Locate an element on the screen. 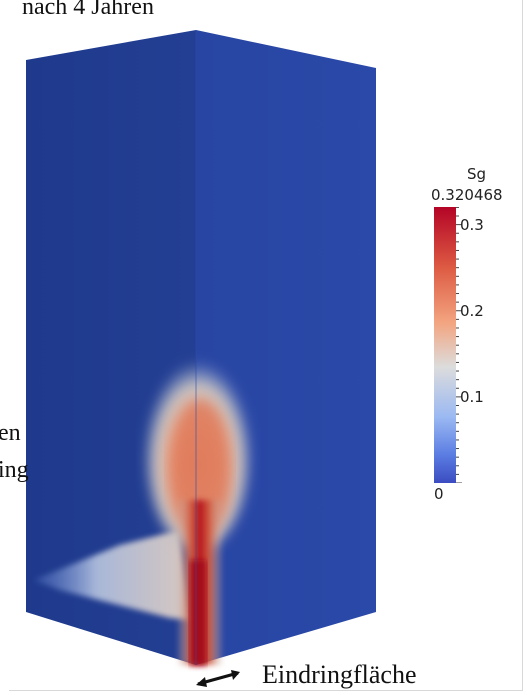 This screenshot has width=527, height=695. colorbar-tick-label: 0.2 is located at coordinates (472, 310).